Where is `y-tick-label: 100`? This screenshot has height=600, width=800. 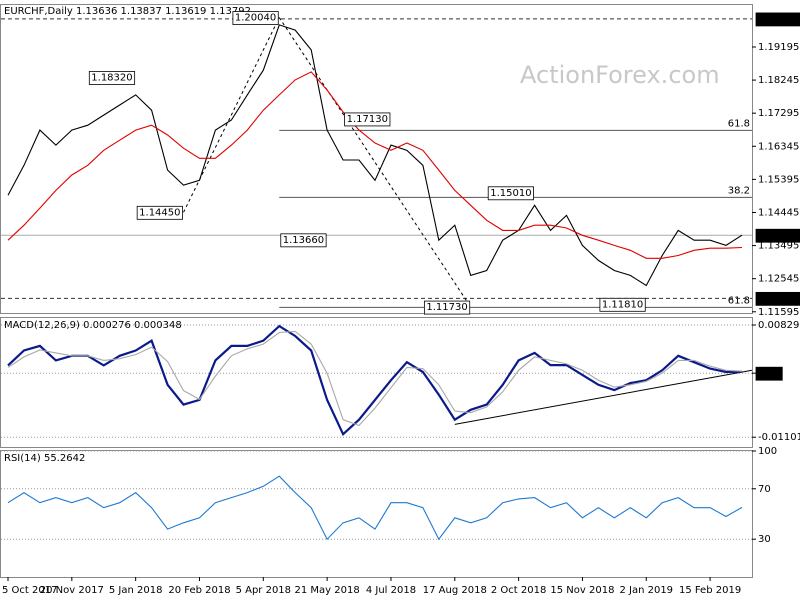
y-tick-label: 100 is located at coordinates (767, 451).